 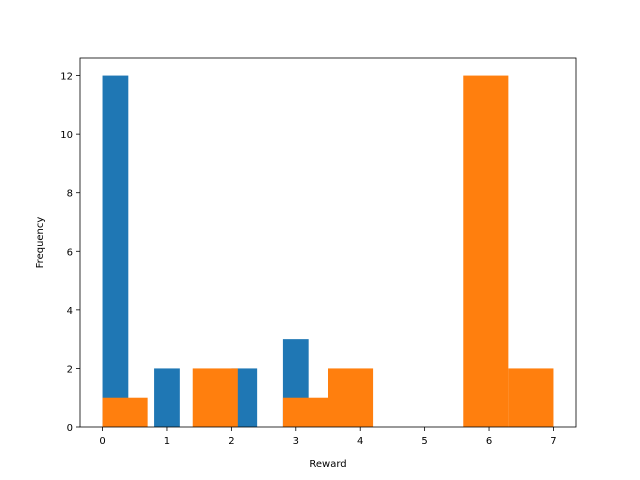 I want to click on bar-series2-bin6, so click(x=531, y=397).